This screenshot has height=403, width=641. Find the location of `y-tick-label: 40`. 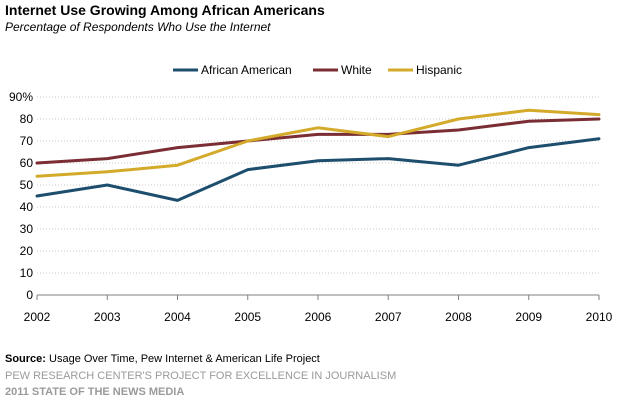

y-tick-label: 40 is located at coordinates (27, 207).